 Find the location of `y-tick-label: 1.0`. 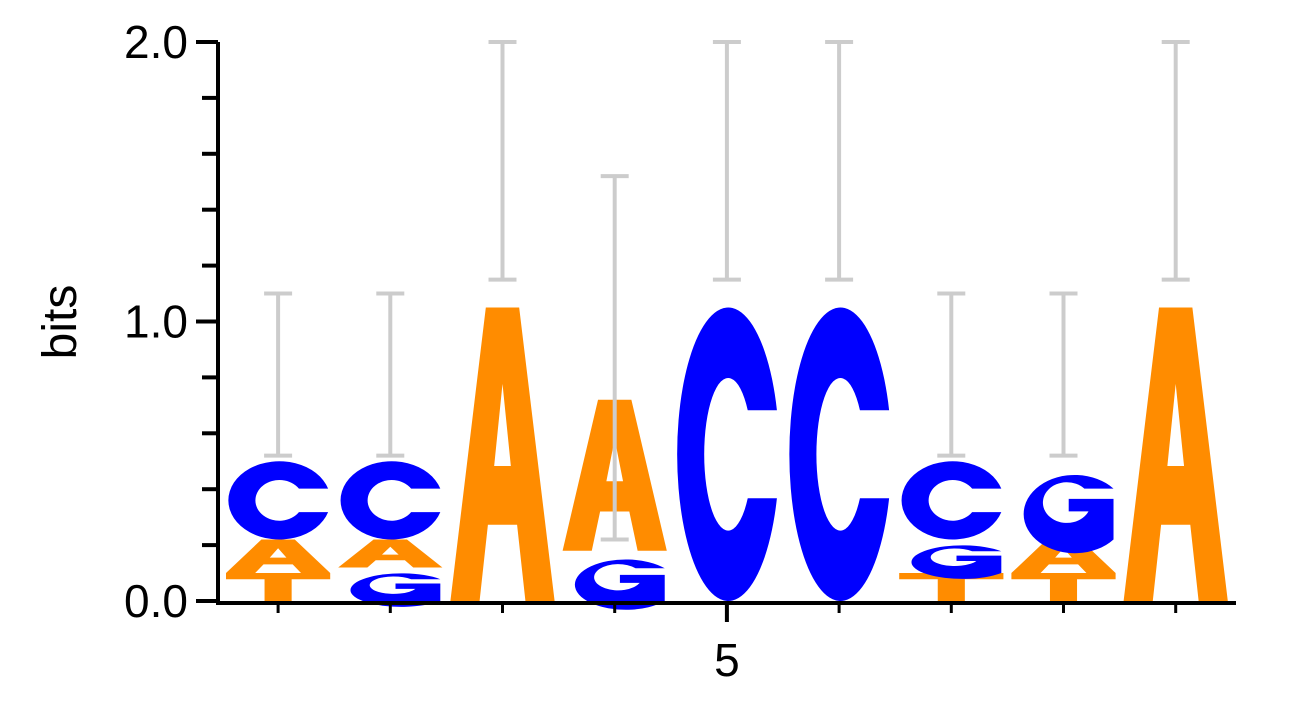

y-tick-label: 1.0 is located at coordinates (156, 322).